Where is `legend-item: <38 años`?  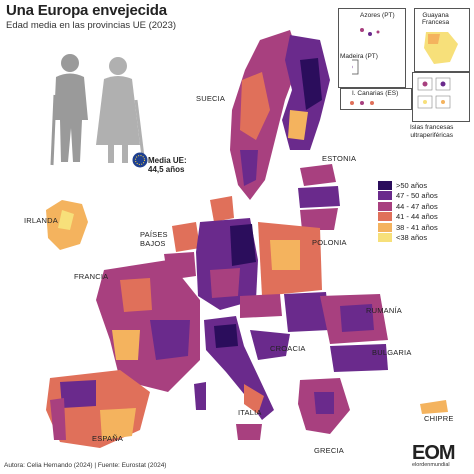
legend-item: <38 años is located at coordinates (408, 238).